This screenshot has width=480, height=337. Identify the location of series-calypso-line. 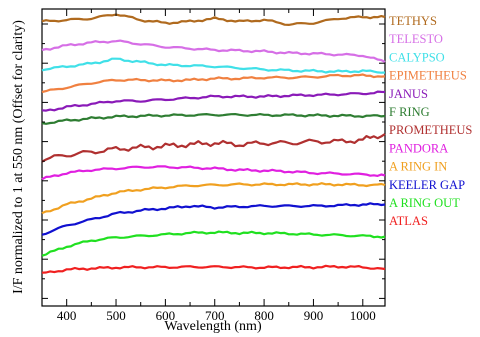
(213, 65).